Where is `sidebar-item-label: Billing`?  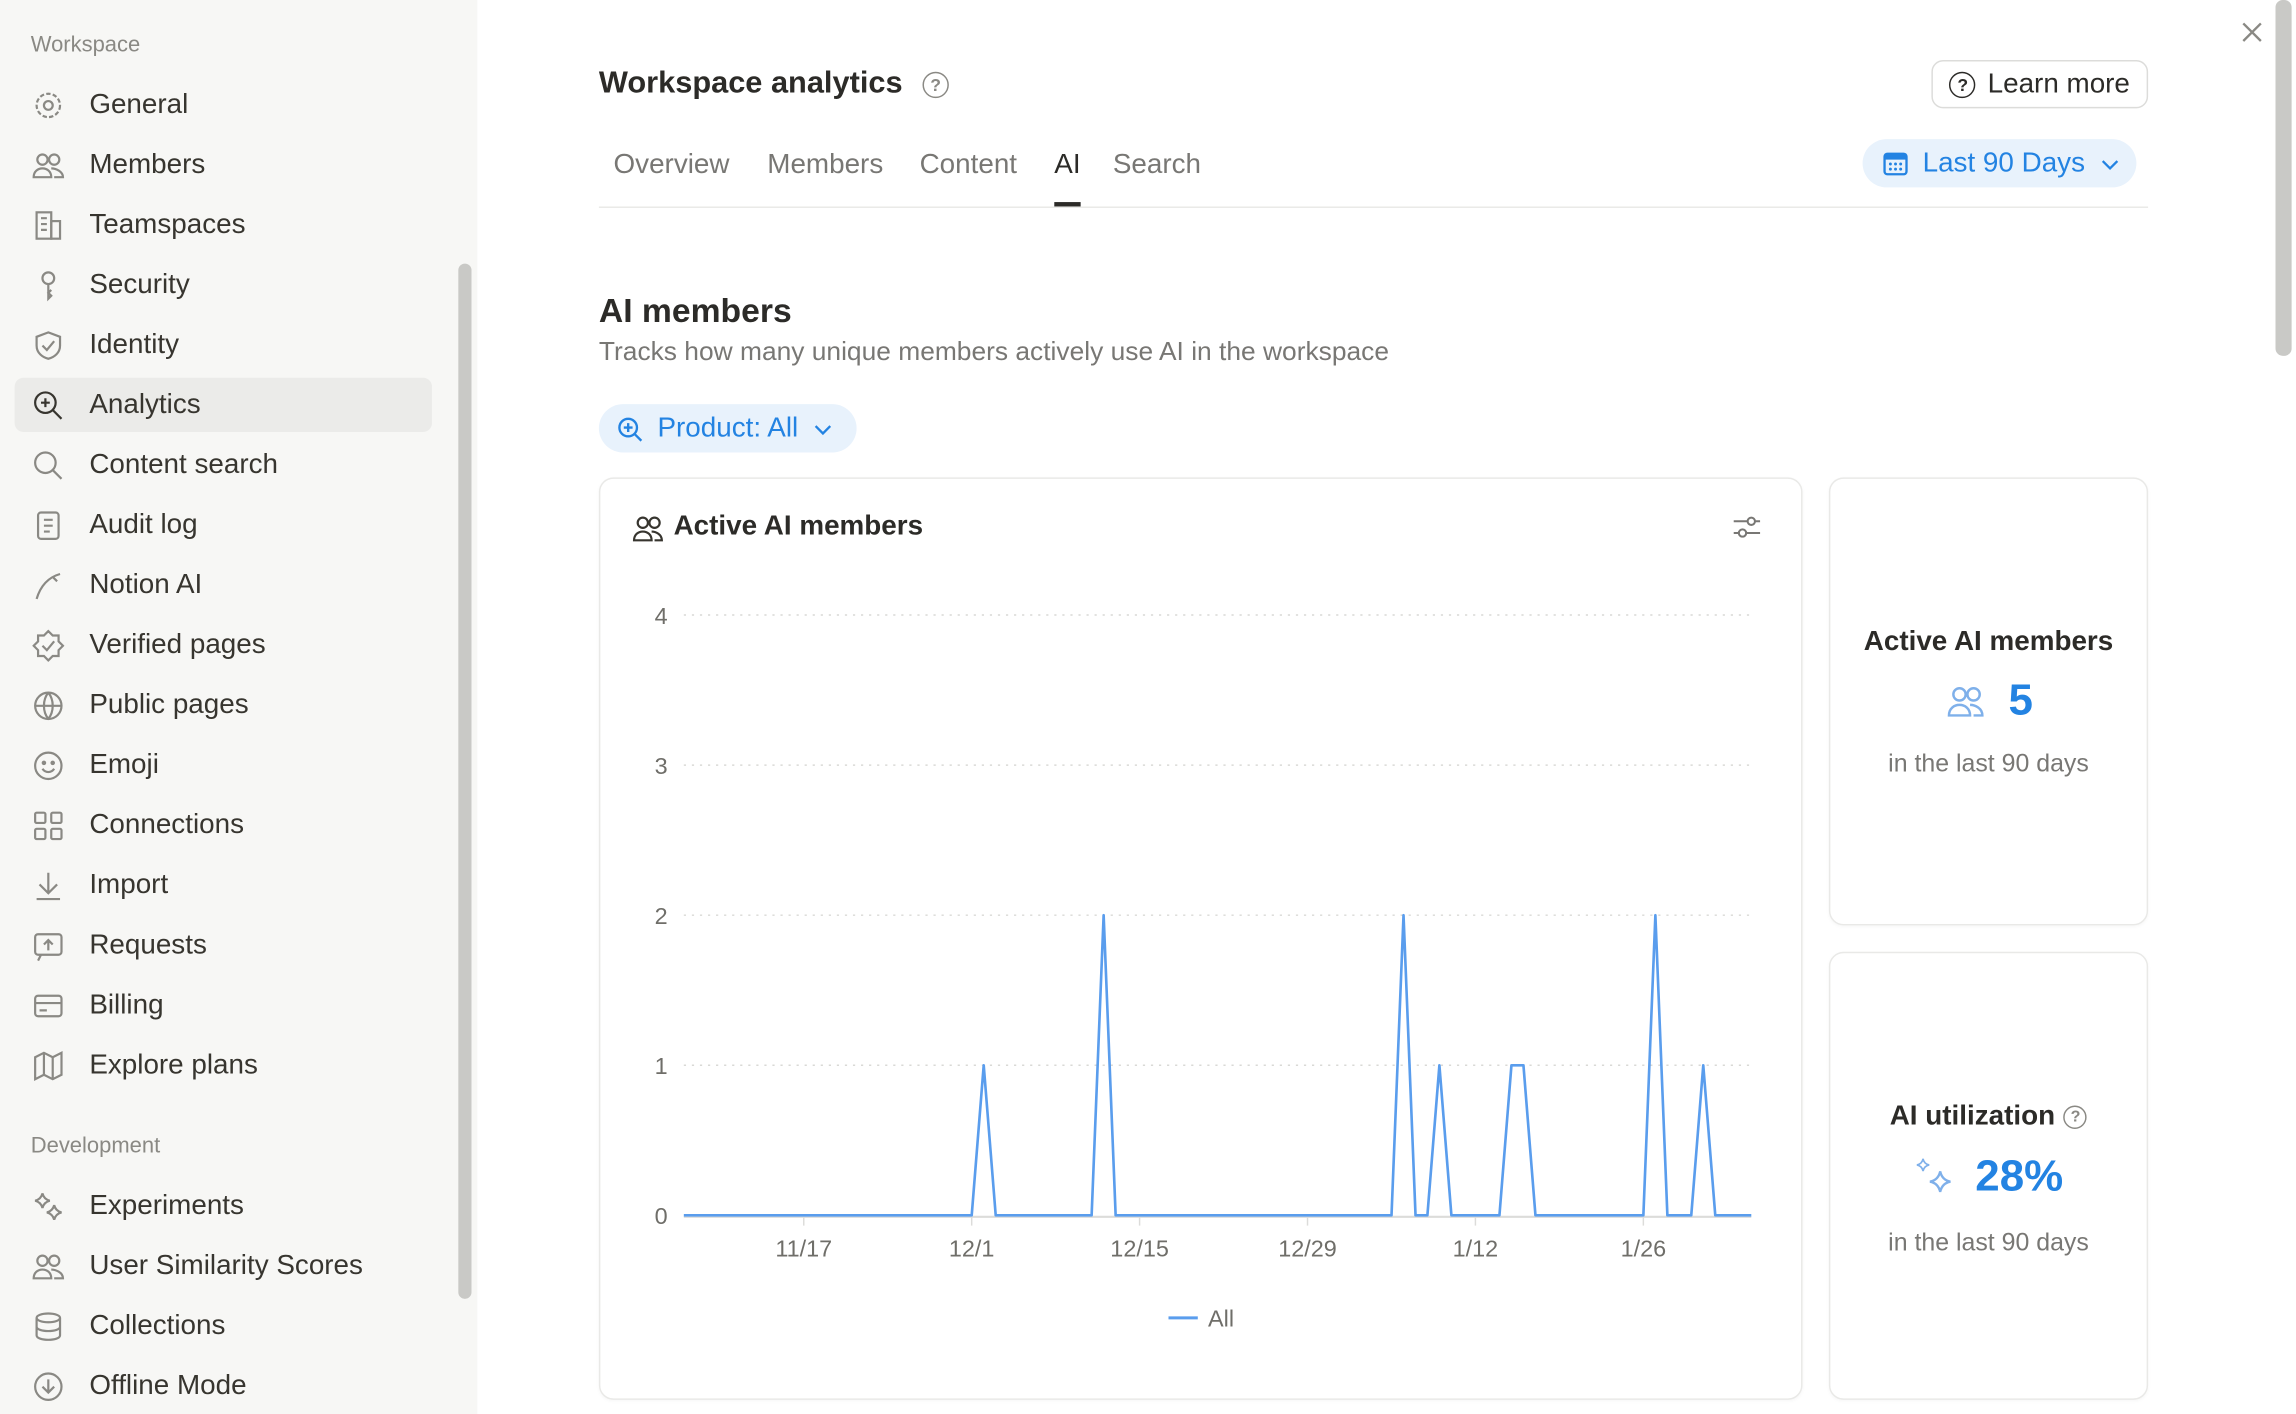 sidebar-item-label: Billing is located at coordinates (126, 1004).